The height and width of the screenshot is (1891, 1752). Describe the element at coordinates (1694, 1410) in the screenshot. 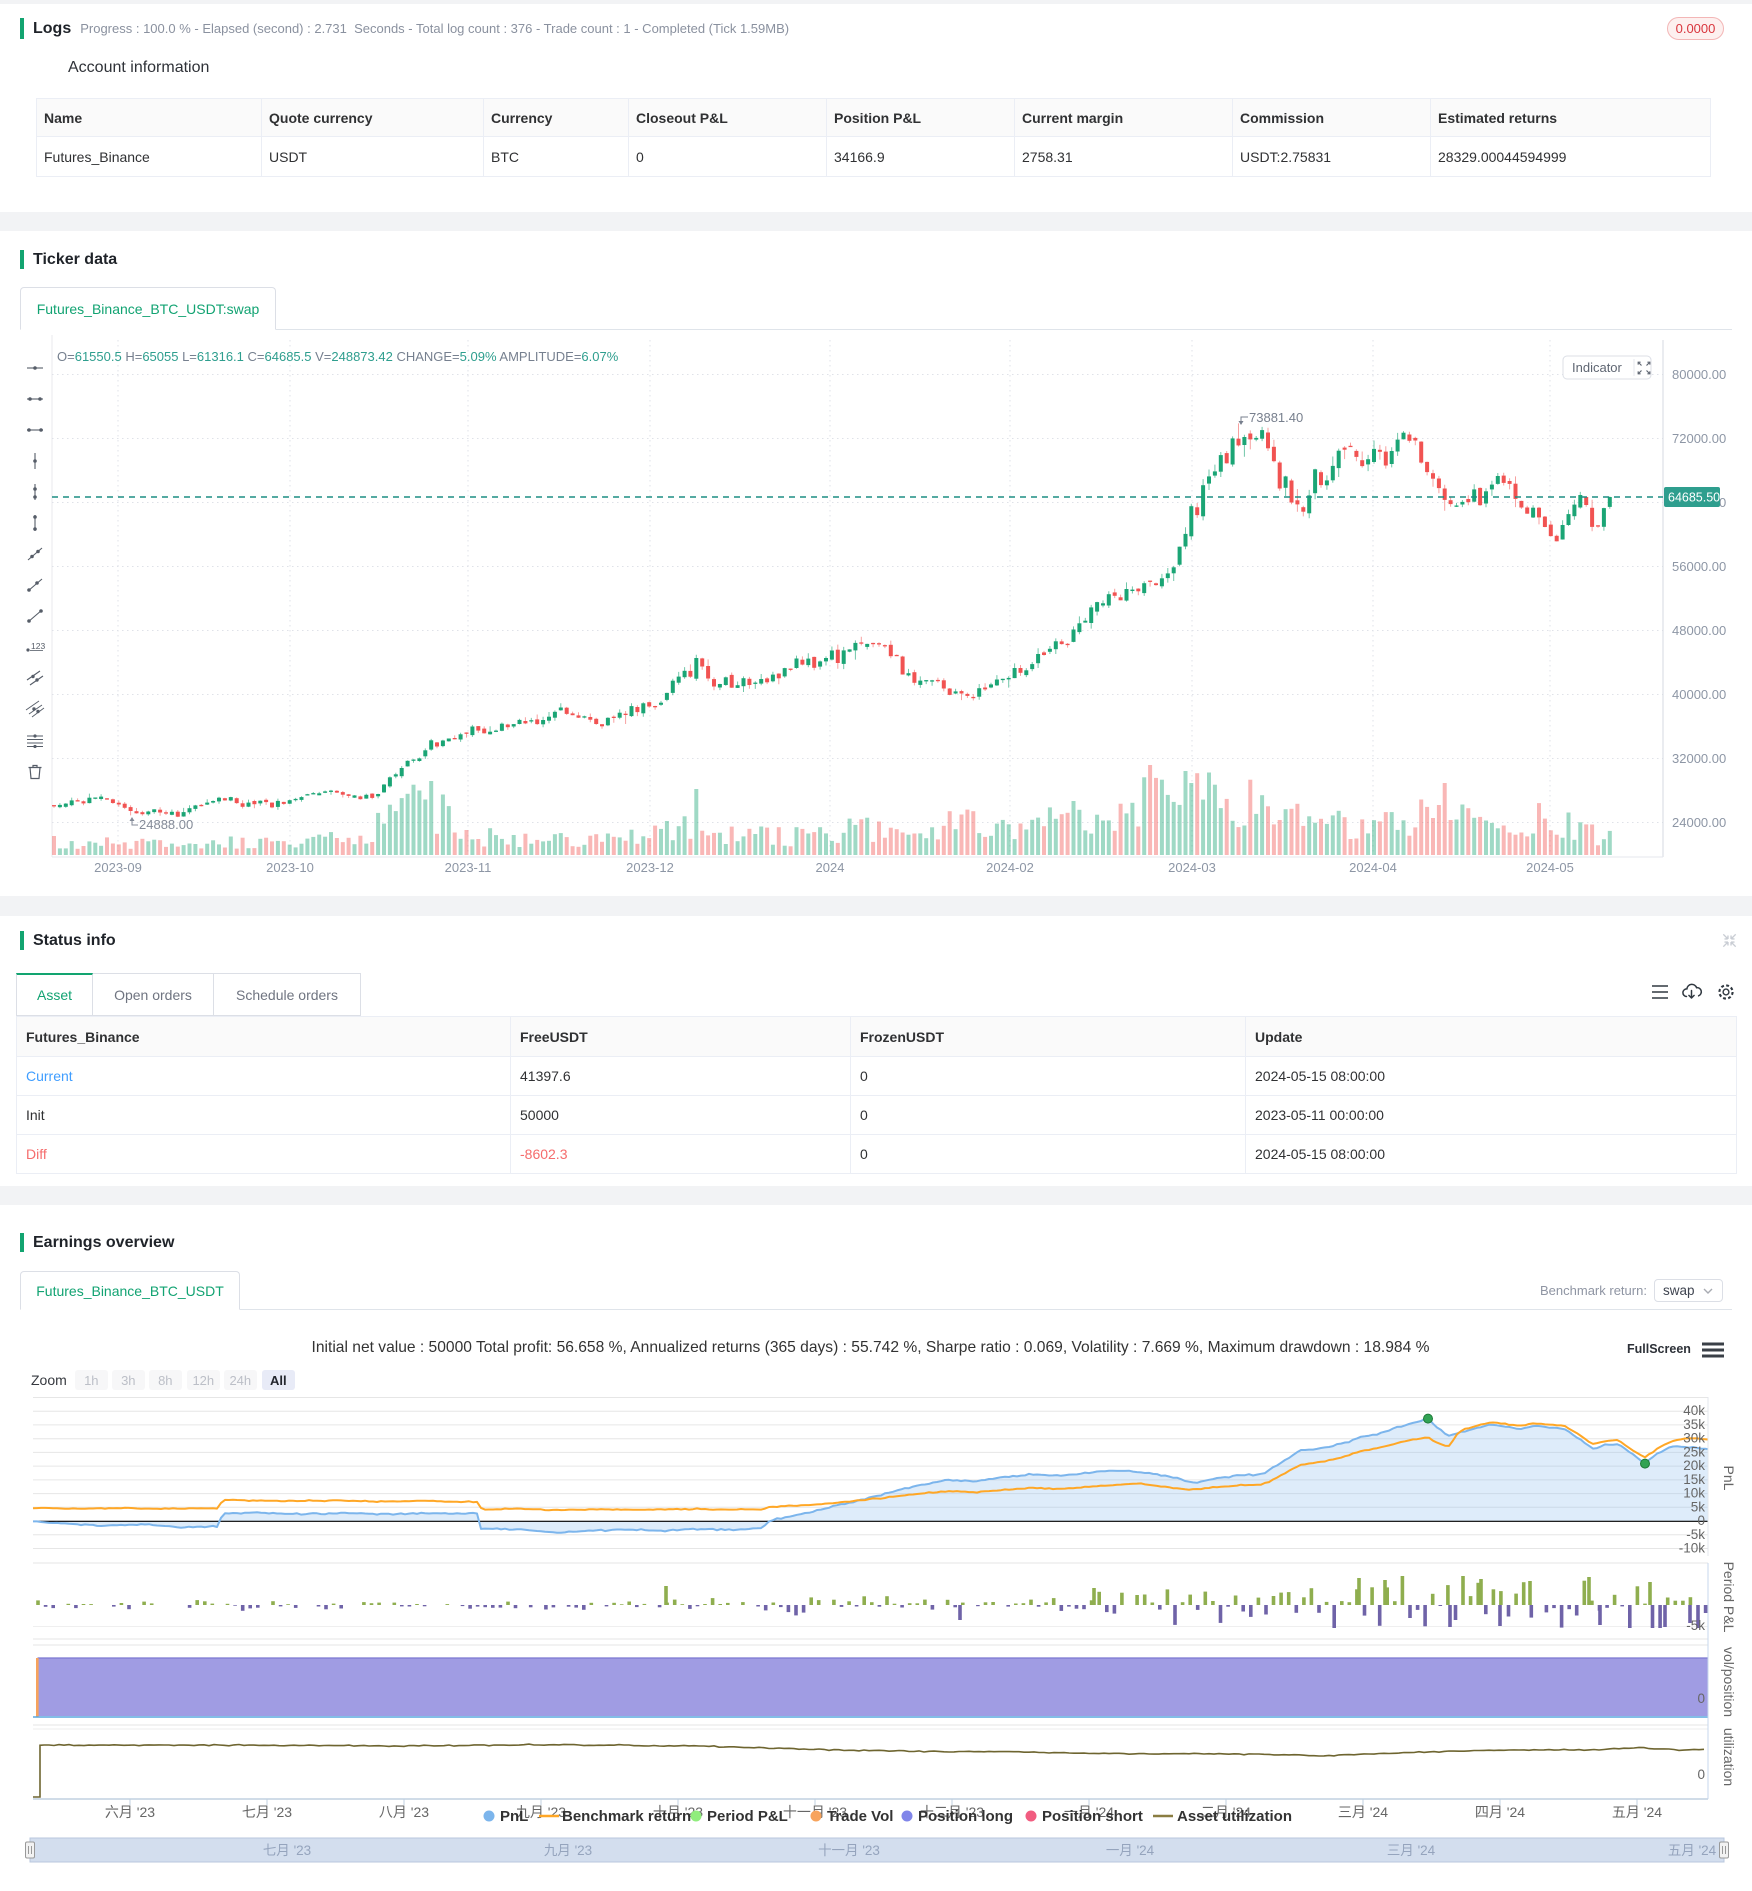

I see `svg-text: 40k` at that location.